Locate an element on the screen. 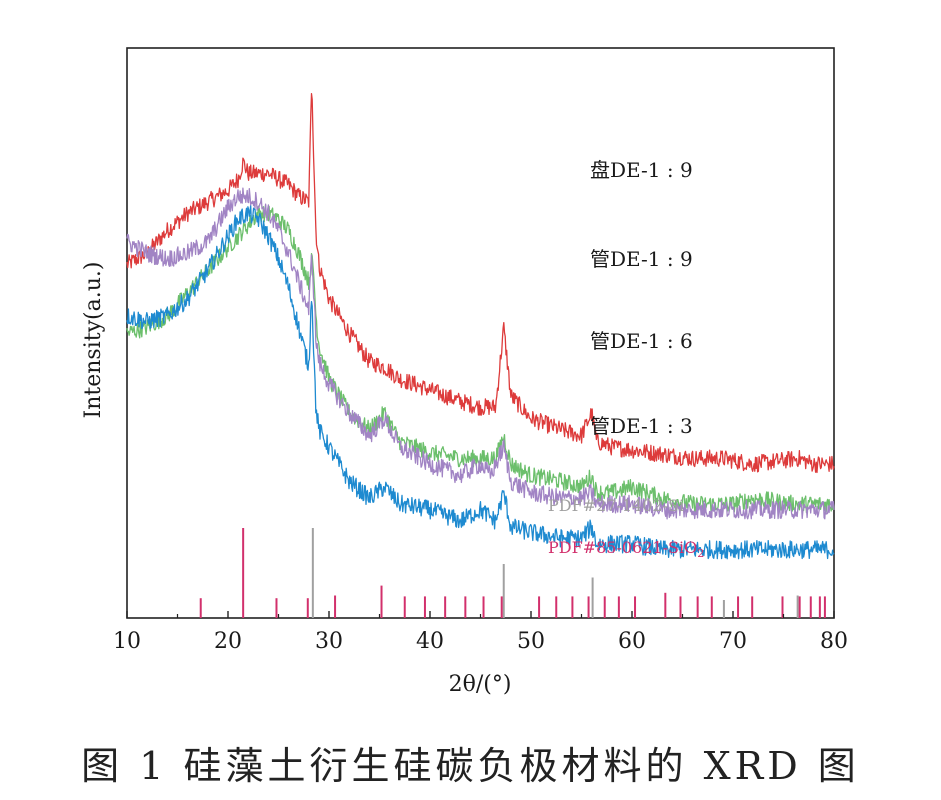  x-tick-label: 80 is located at coordinates (834, 641).